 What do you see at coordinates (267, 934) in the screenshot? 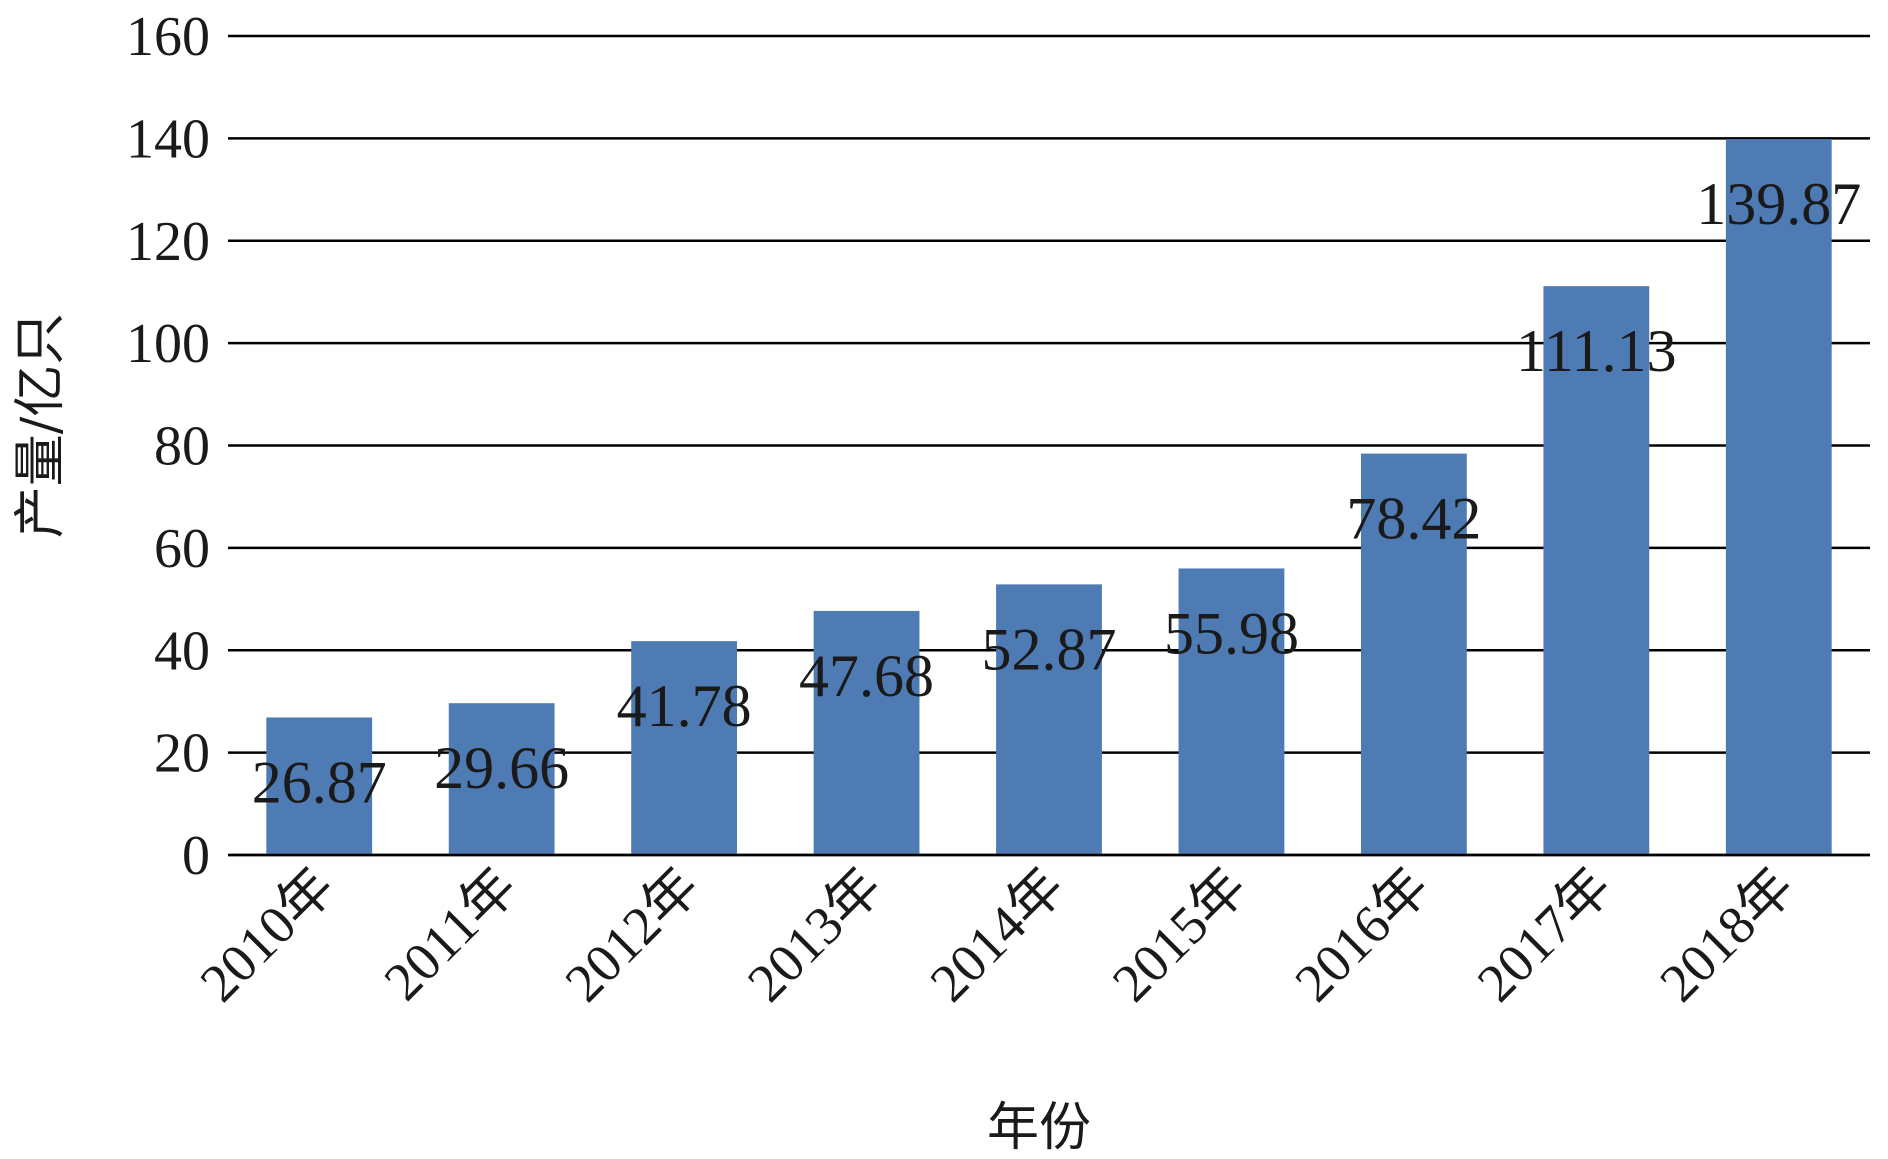
I see `x-tick-label-2010年: 2010年` at bounding box center [267, 934].